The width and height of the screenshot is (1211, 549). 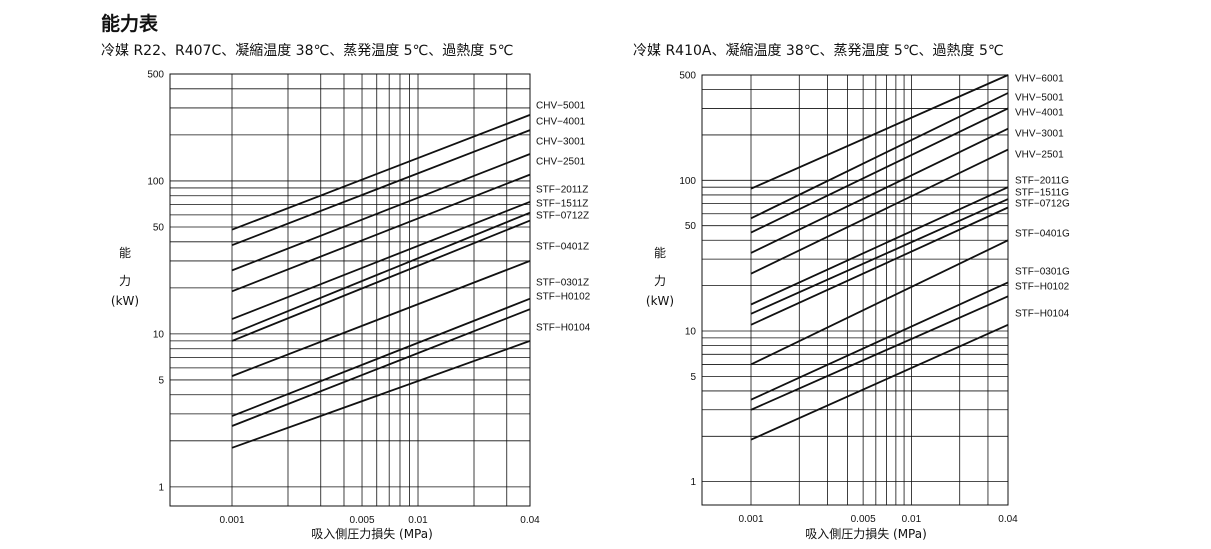 I want to click on right-series-label: STF−2011G, so click(x=1042, y=181).